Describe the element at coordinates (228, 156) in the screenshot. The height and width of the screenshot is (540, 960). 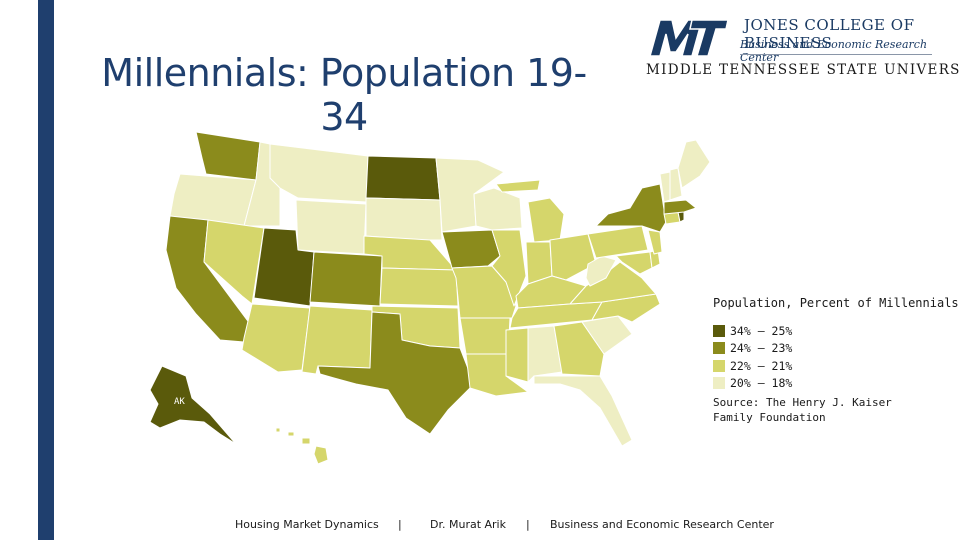
I see `state-washington` at that location.